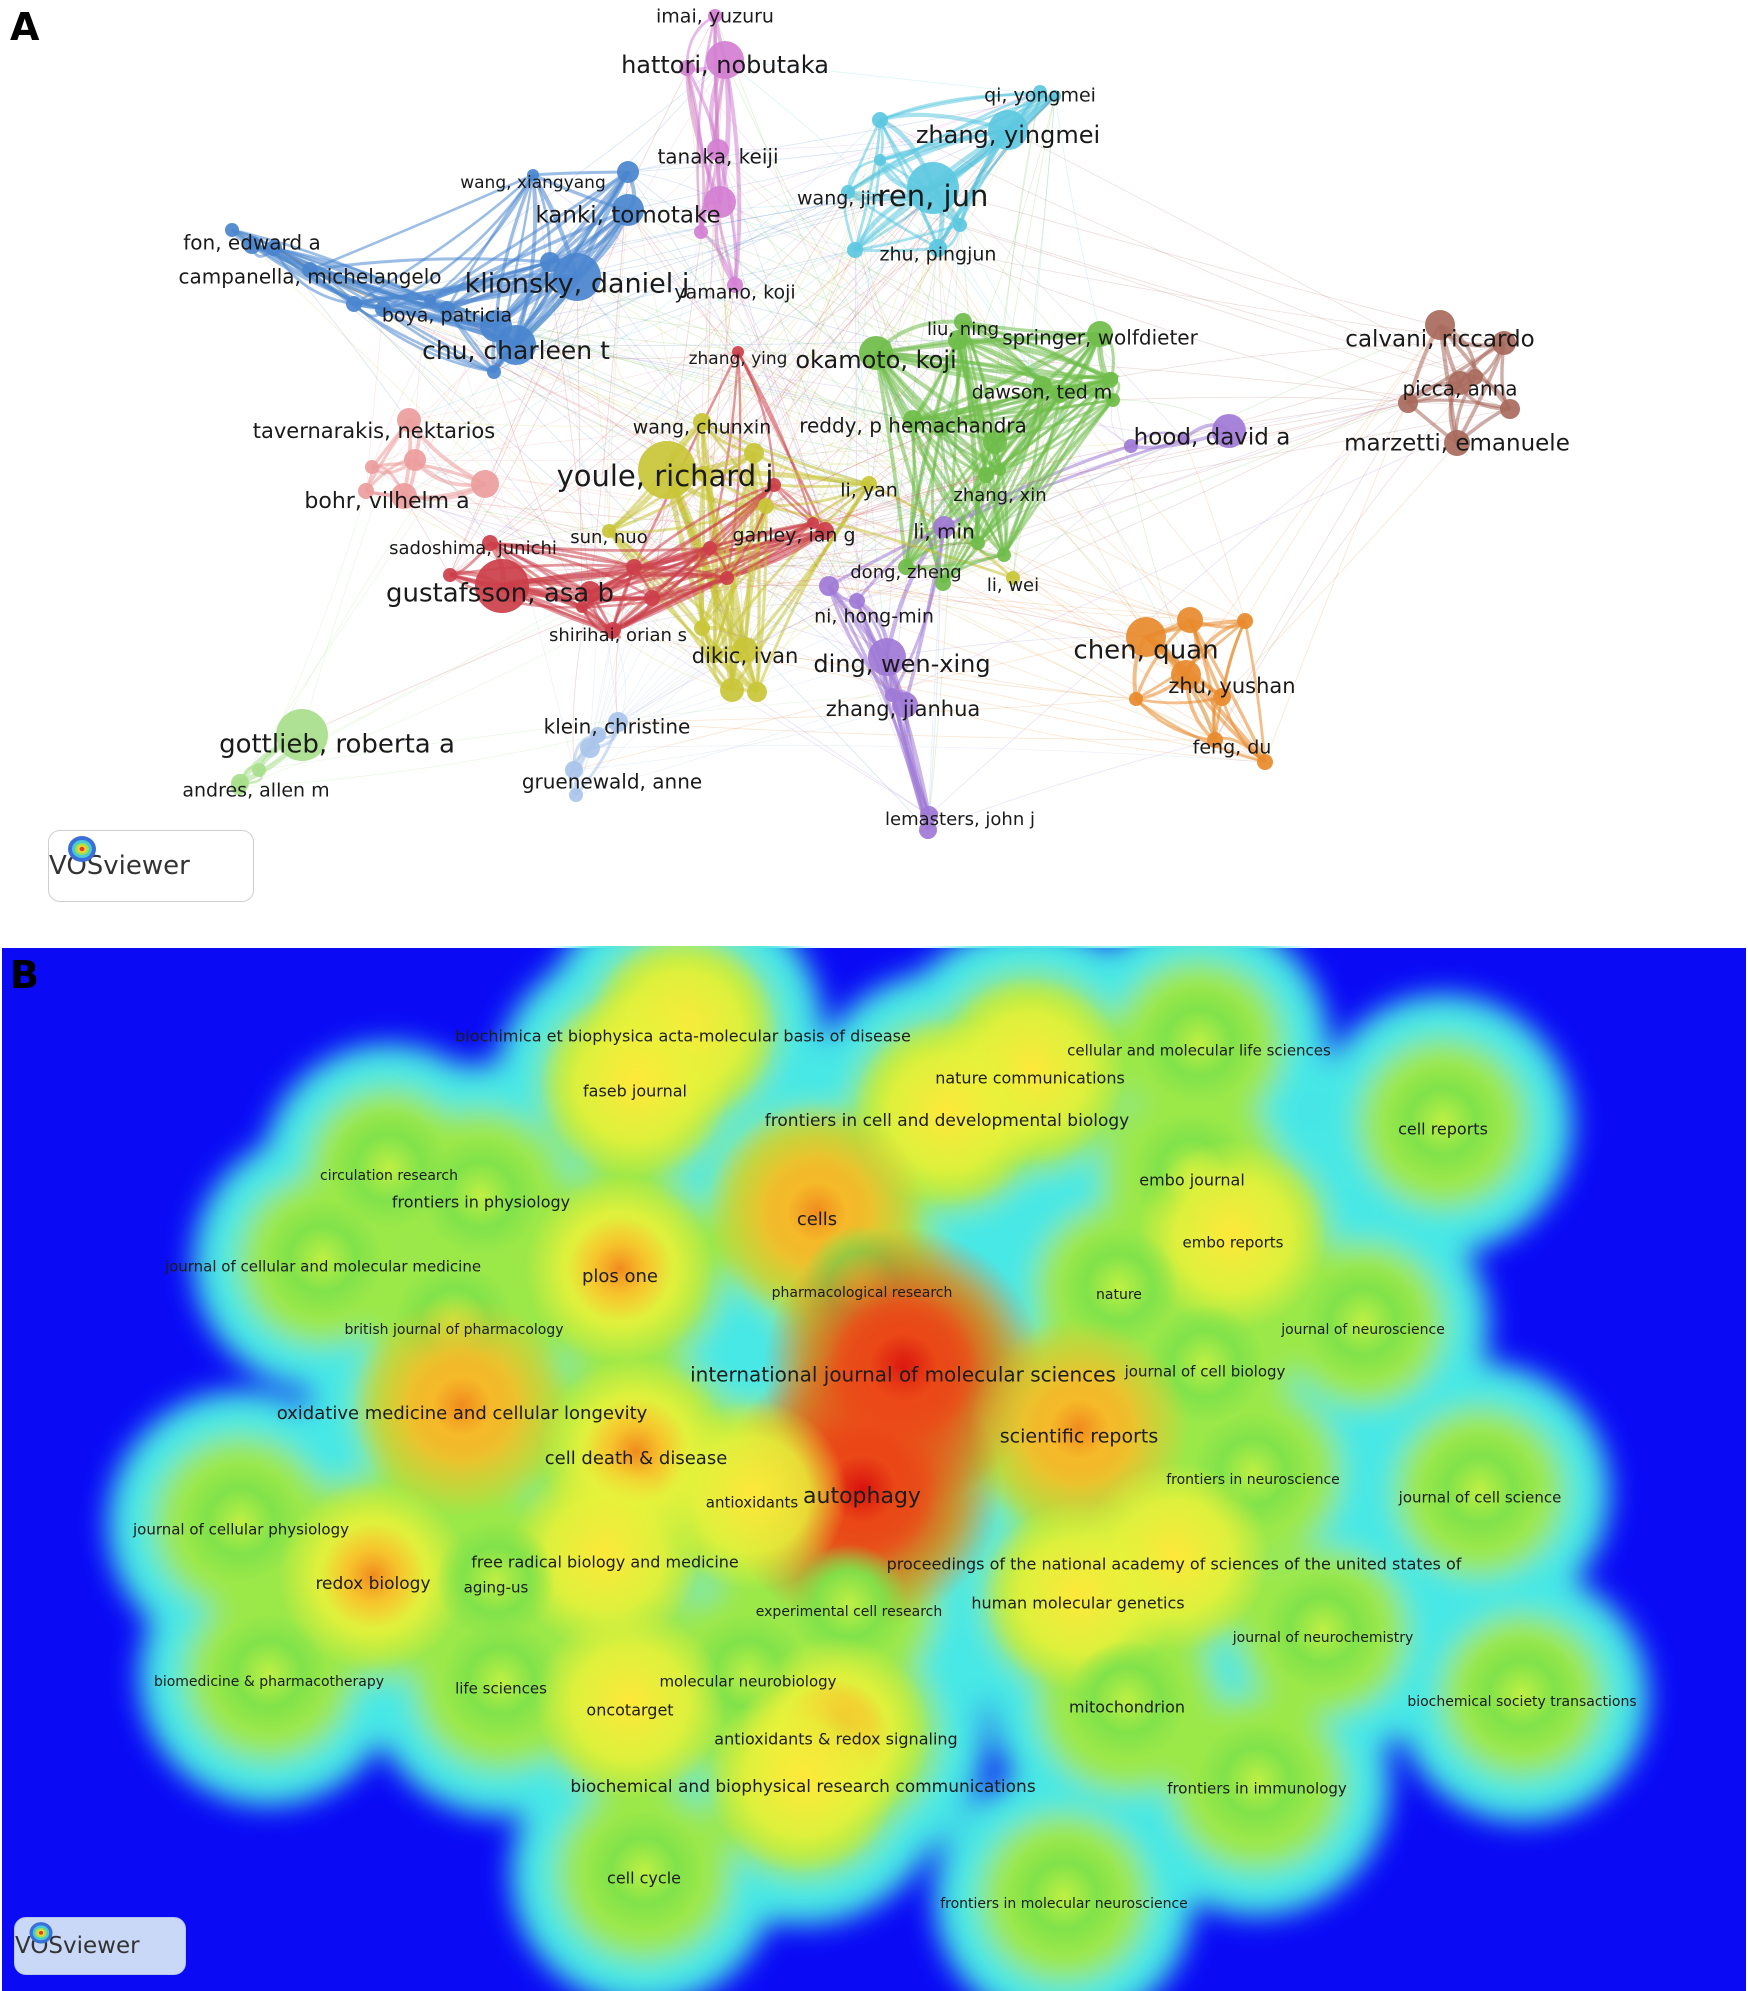 This screenshot has width=1748, height=1991. I want to click on author-label: sun, nuo, so click(608, 537).